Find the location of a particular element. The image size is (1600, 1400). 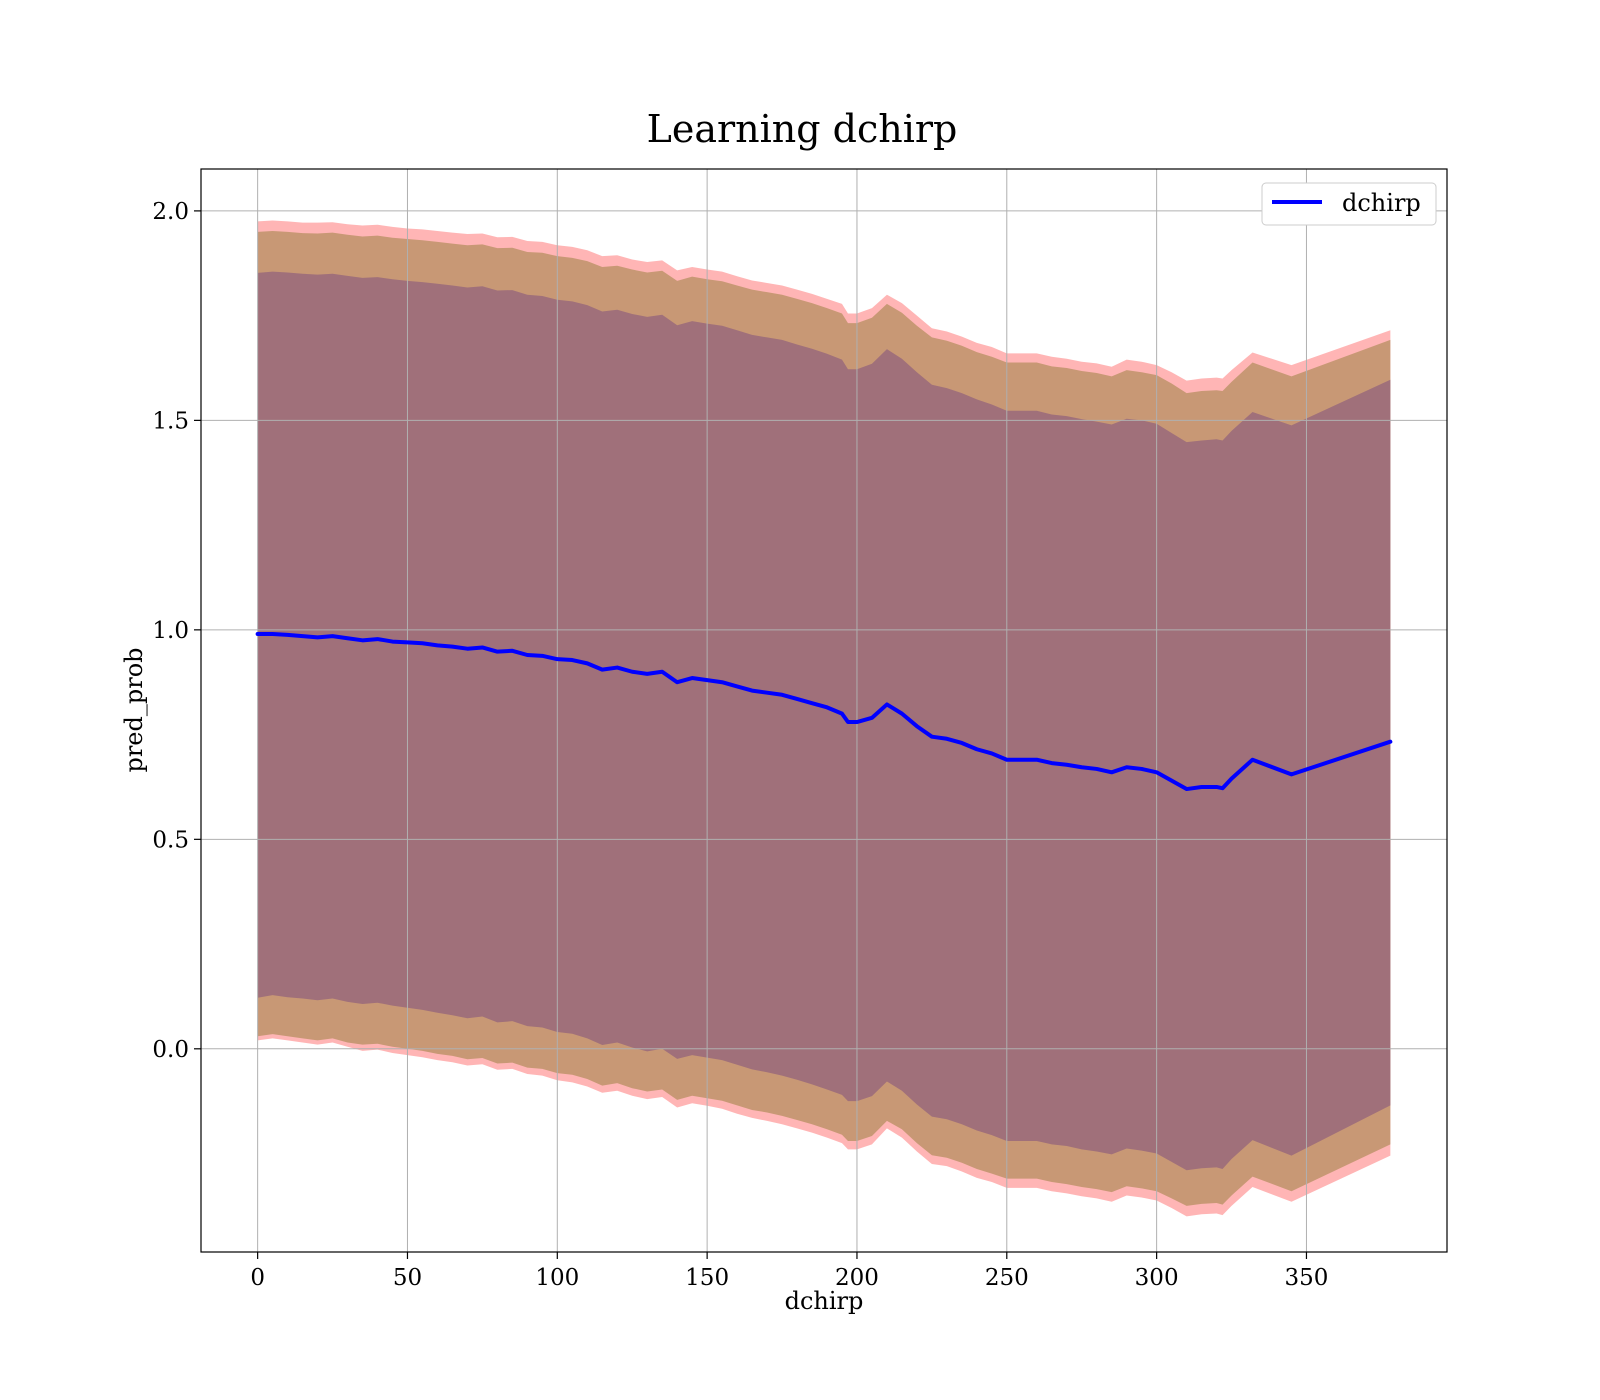

x-tick-label-2: 100 is located at coordinates (557, 1278).